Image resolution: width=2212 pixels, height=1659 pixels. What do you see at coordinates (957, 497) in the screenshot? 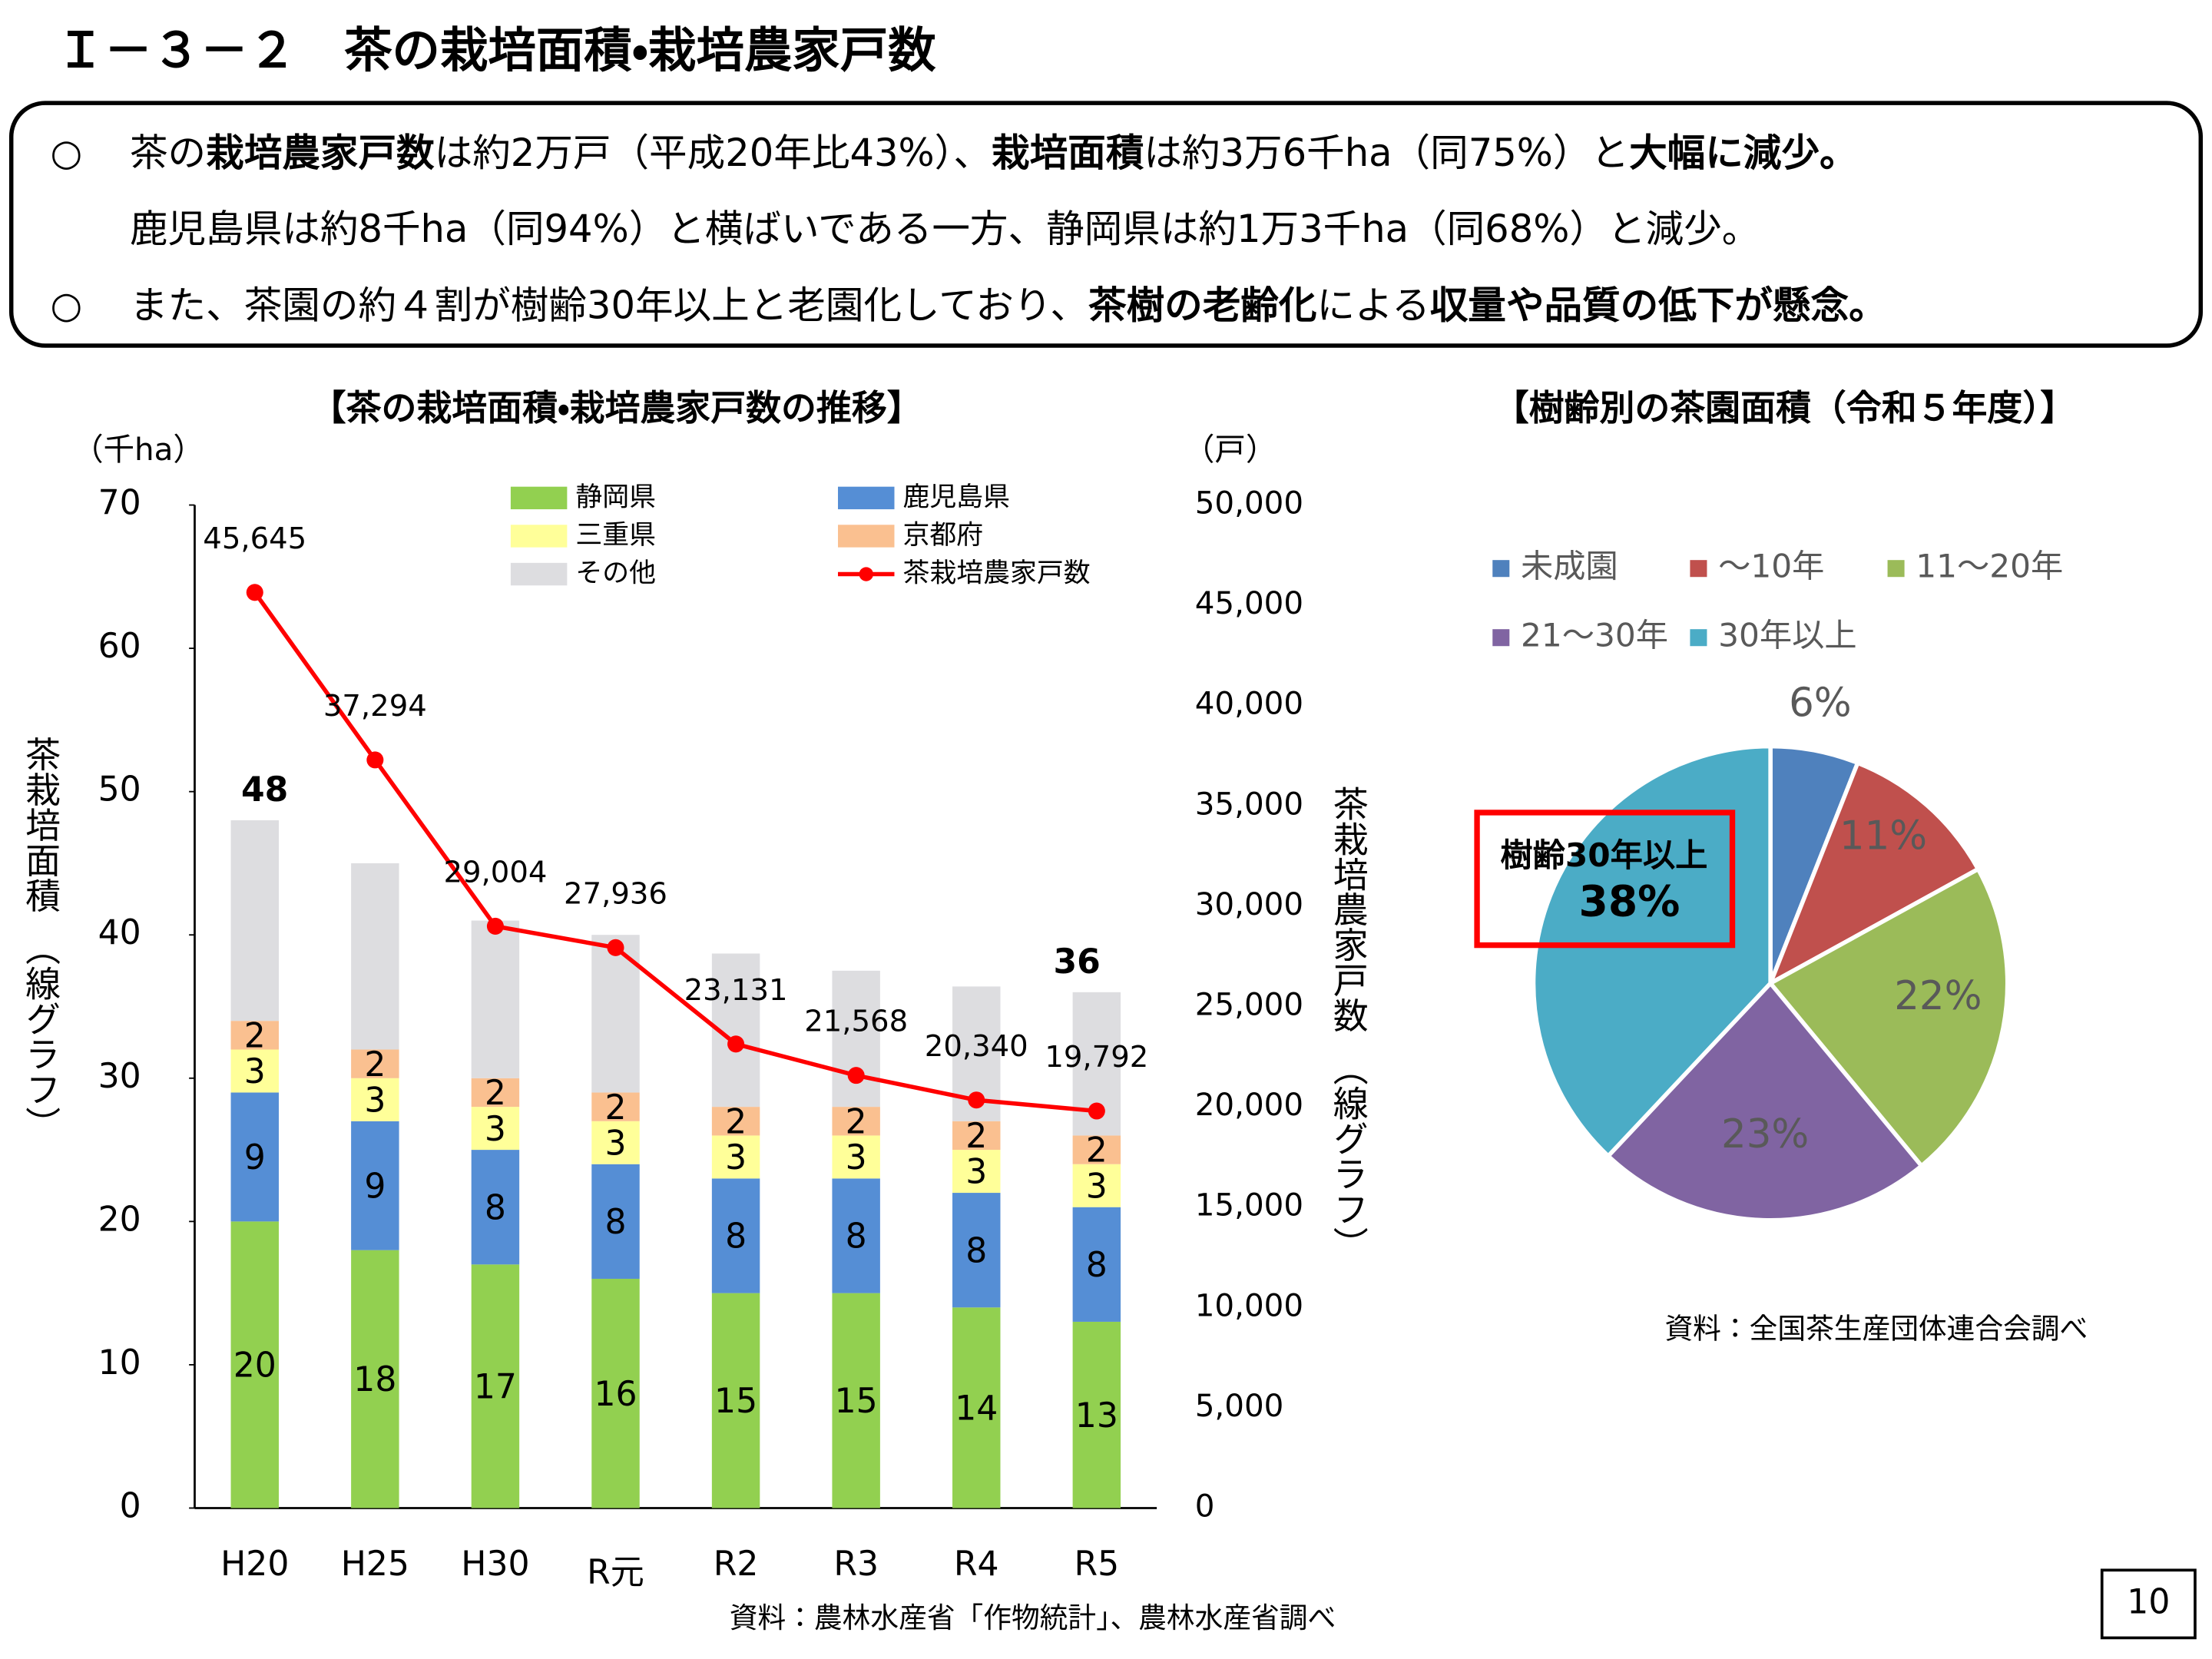
I see `legend-label: 鹿児島県` at bounding box center [957, 497].